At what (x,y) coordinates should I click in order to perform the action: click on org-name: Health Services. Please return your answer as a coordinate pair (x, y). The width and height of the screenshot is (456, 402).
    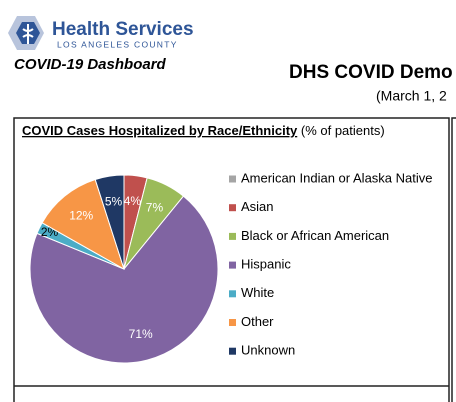
    Looking at the image, I should click on (123, 29).